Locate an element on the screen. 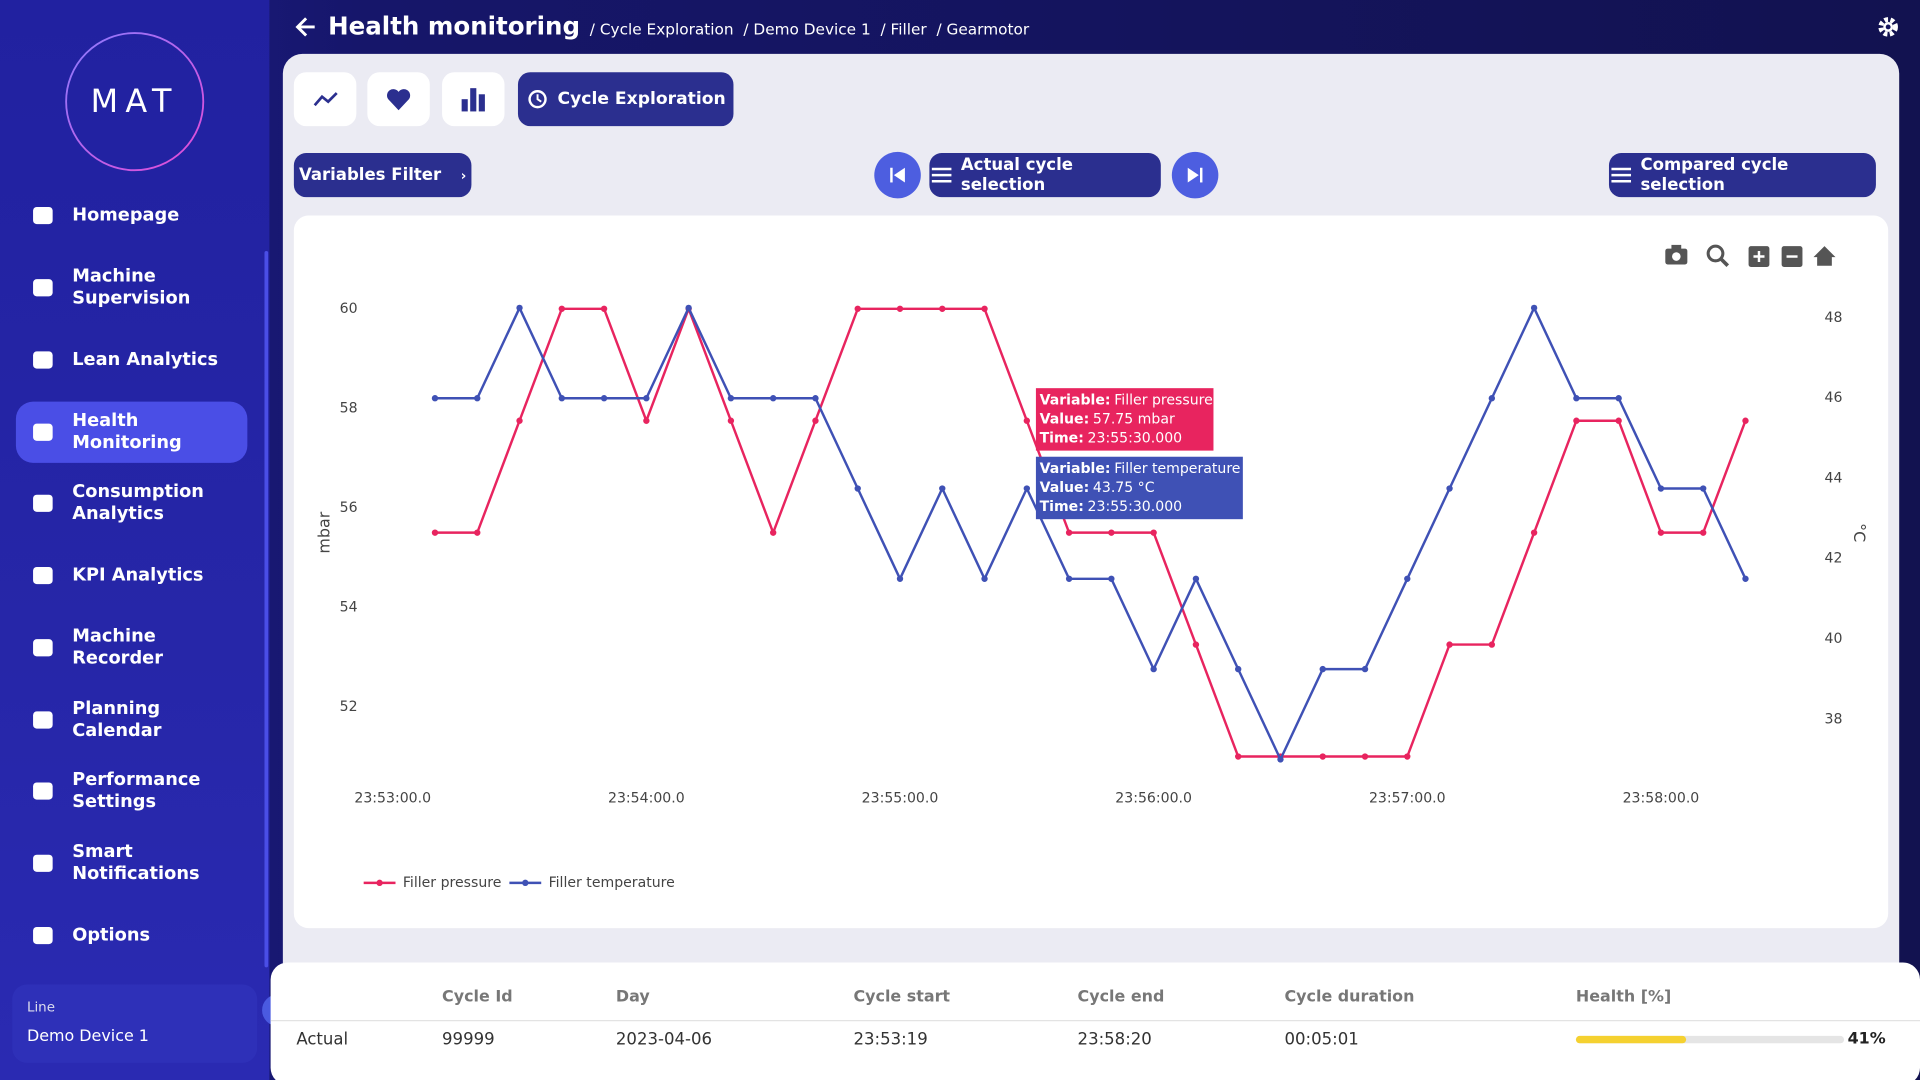  nav-item: Lean Analytics is located at coordinates (131, 359).